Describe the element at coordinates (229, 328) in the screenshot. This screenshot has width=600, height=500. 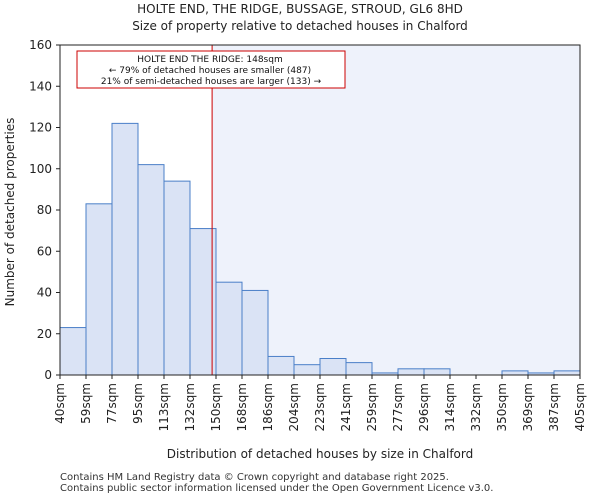
I see `bar-150sqm` at that location.